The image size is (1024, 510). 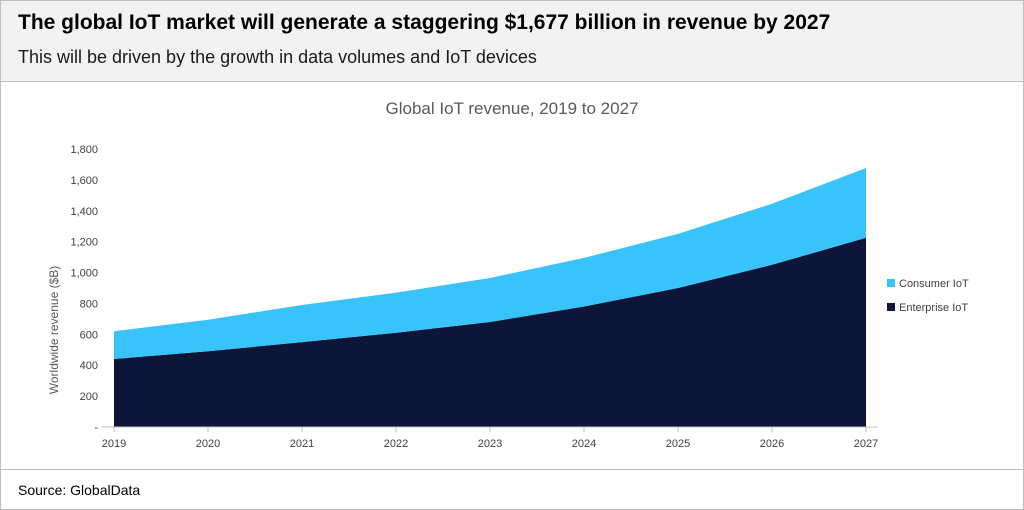 I want to click on y-tick-label: 1,200, so click(x=84, y=243).